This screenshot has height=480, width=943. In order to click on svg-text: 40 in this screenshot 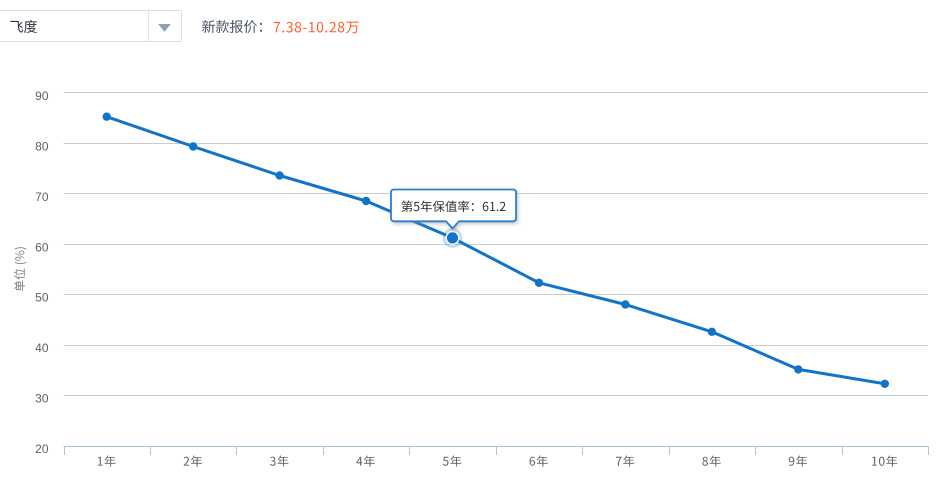, I will do `click(42, 348)`.